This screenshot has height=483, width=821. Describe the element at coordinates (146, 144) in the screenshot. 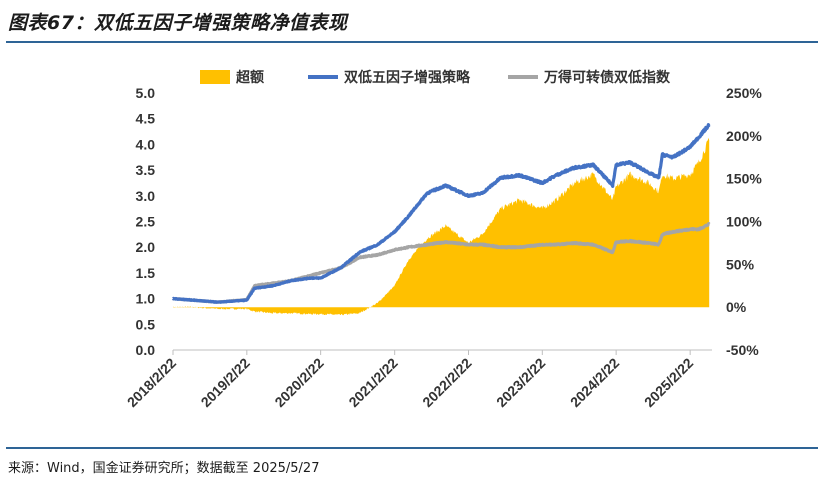

I see `y-left-tick-label: 4.0` at that location.